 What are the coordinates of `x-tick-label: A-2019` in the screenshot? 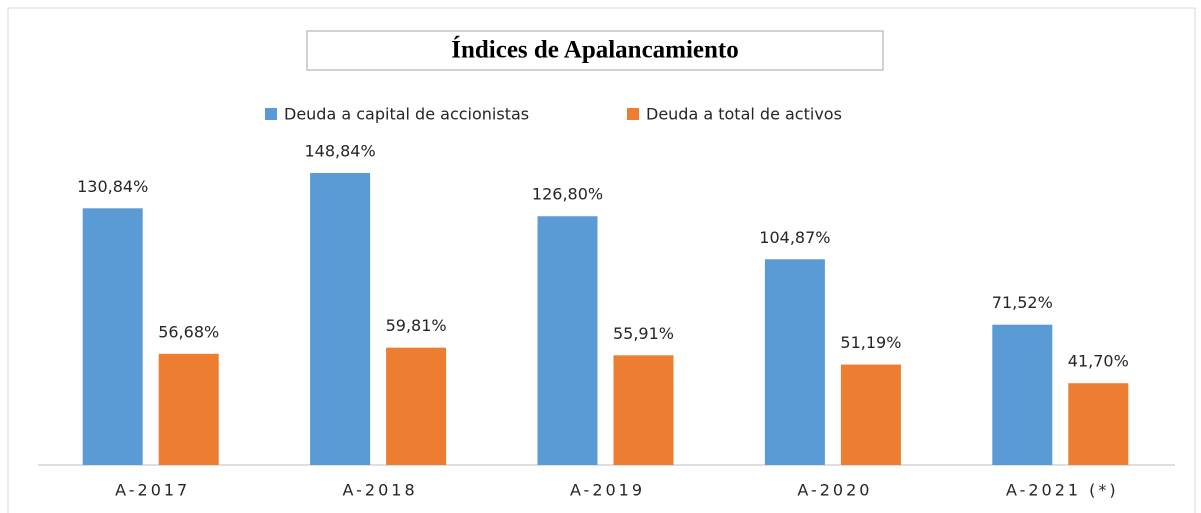 It's located at (607, 490).